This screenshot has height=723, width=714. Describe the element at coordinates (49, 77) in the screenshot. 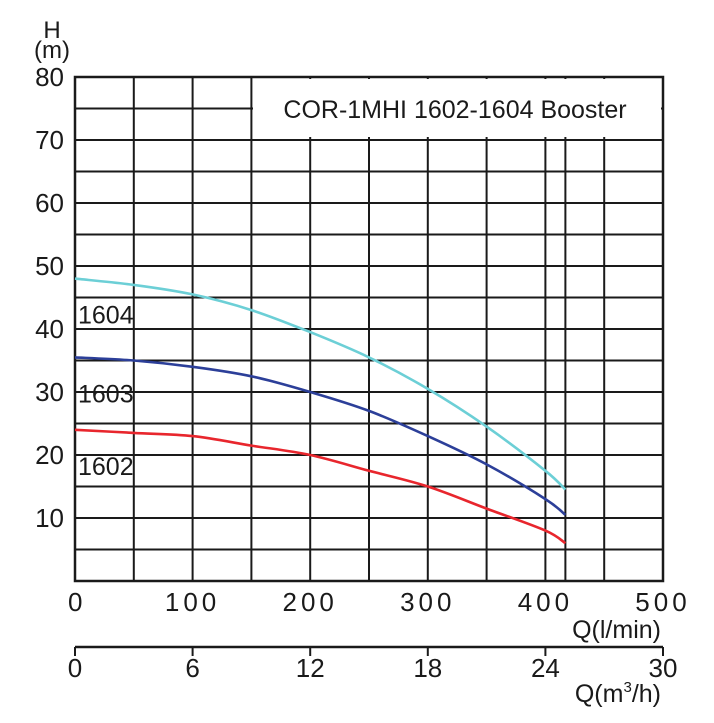

I see `y-tick-label: 80` at that location.